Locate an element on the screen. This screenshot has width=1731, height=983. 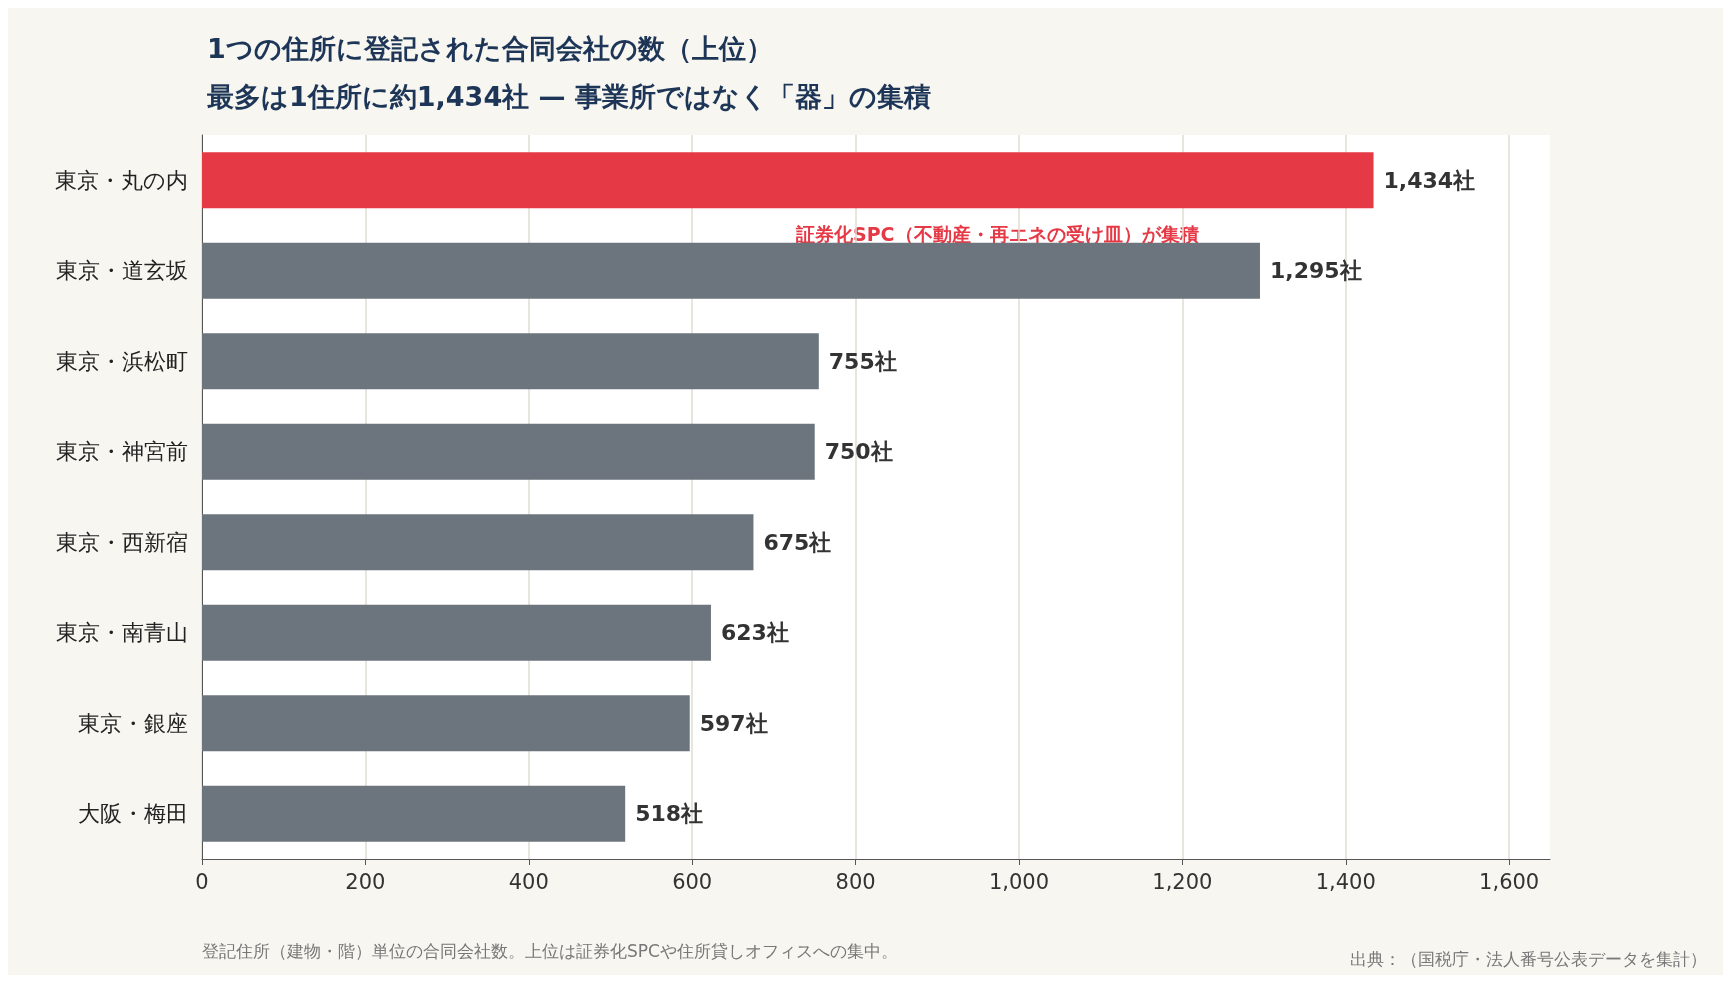
x-tick-label: 400 is located at coordinates (528, 881).